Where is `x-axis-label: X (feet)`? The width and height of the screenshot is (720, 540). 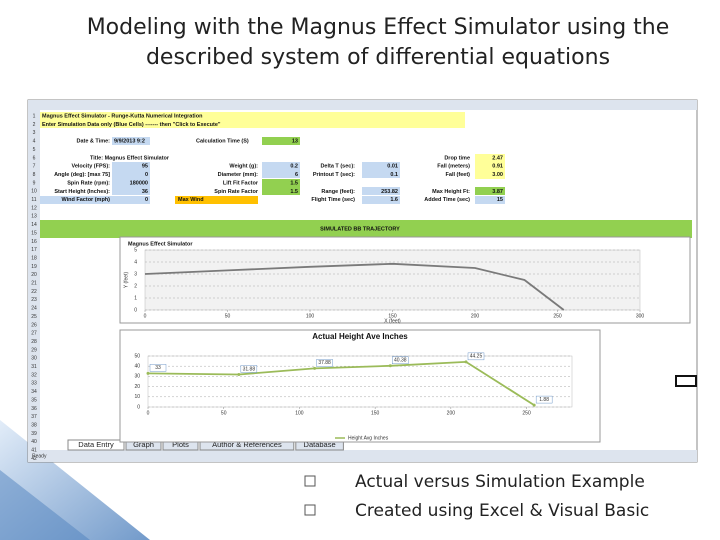 x-axis-label: X (feet) is located at coordinates (392, 321).